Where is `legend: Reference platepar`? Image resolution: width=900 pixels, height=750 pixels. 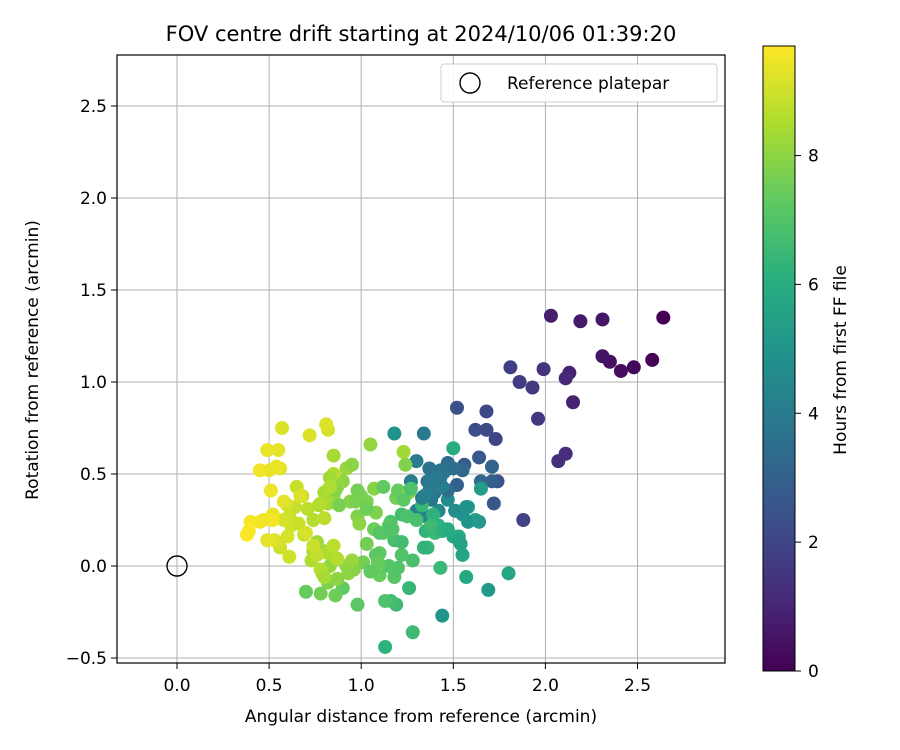
legend: Reference platepar is located at coordinates (579, 83).